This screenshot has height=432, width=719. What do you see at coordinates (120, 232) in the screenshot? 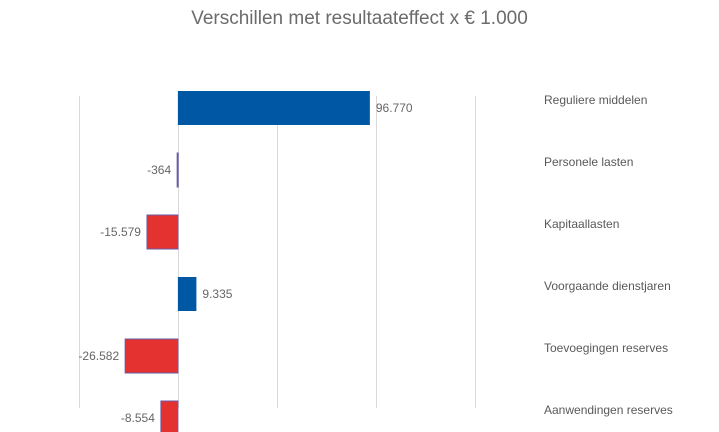
I see `value-label-2: -15.579` at bounding box center [120, 232].